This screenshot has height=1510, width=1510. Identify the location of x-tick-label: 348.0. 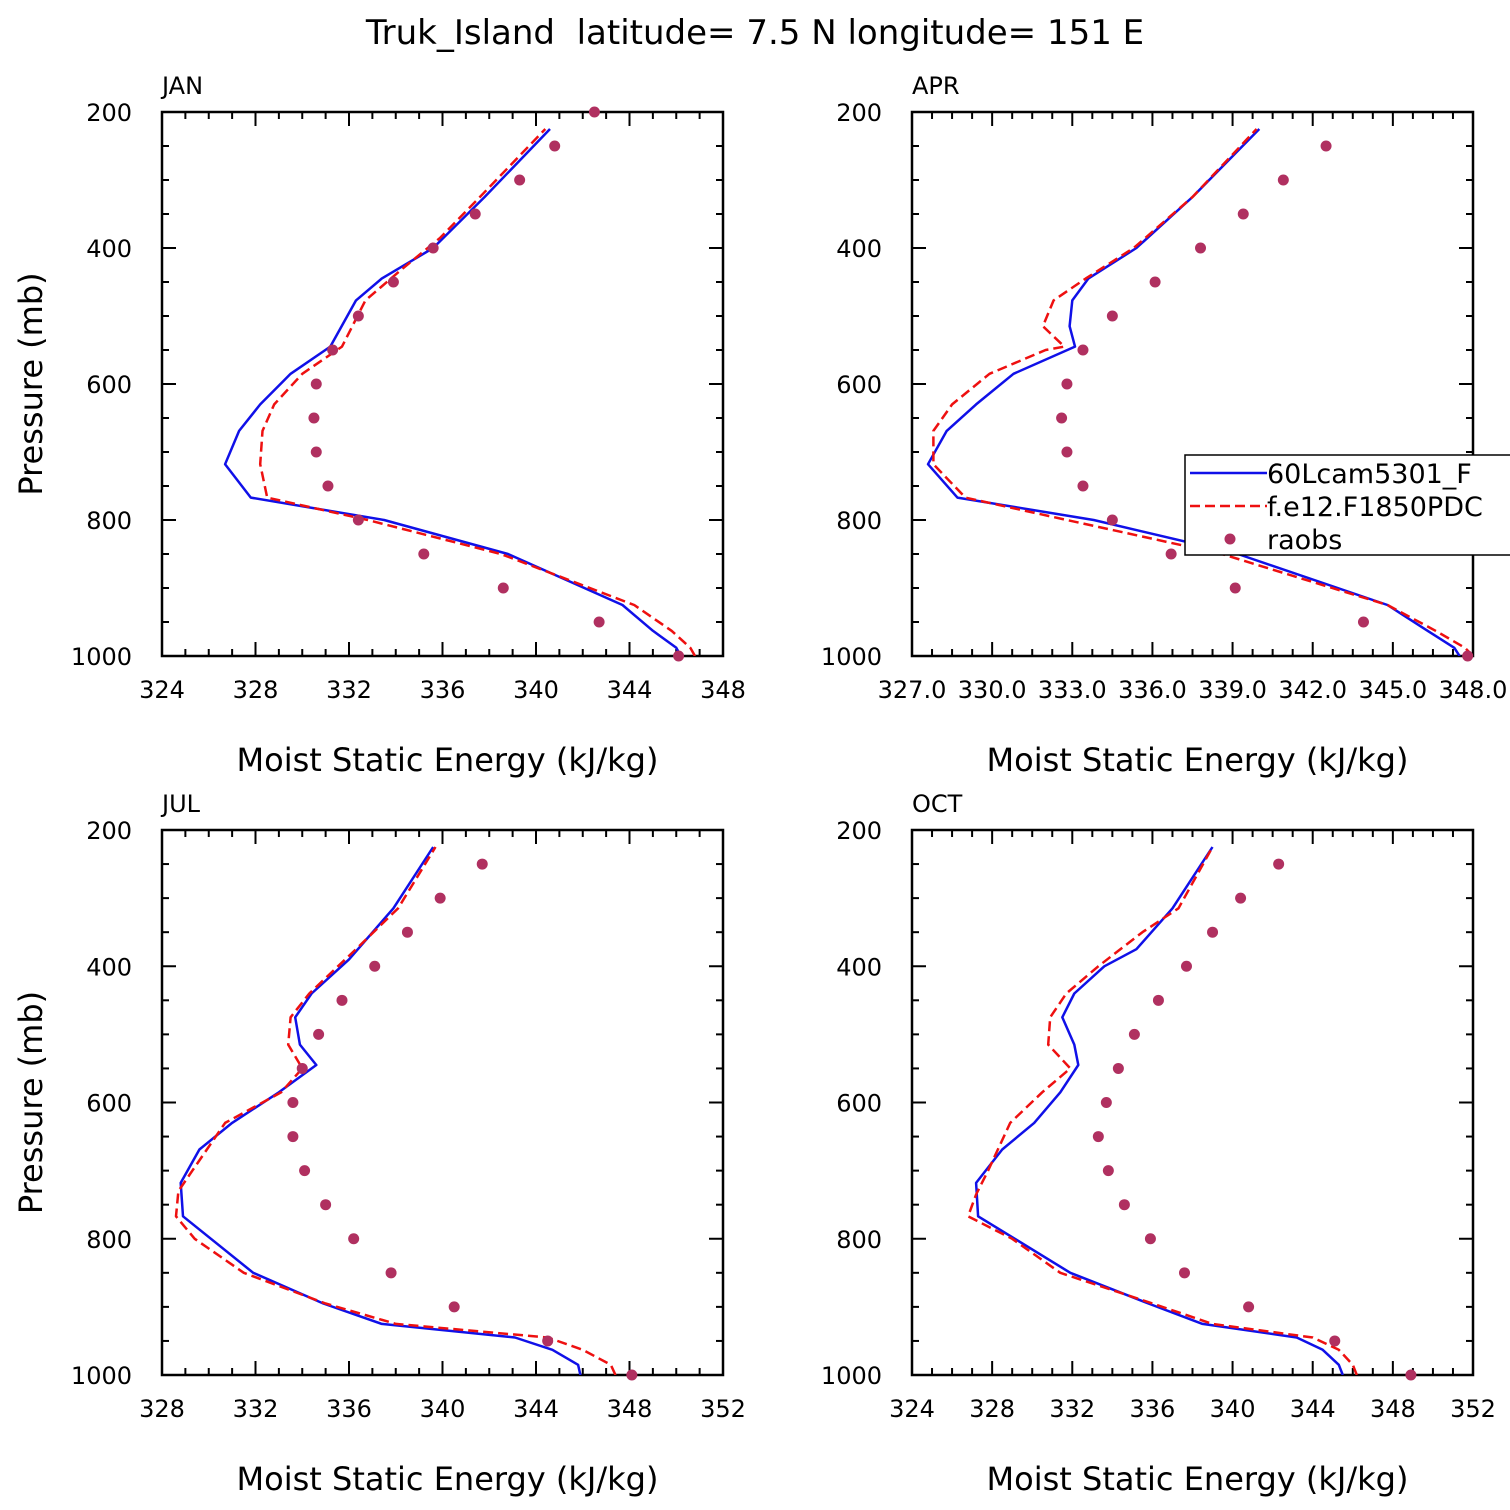
(1473, 690).